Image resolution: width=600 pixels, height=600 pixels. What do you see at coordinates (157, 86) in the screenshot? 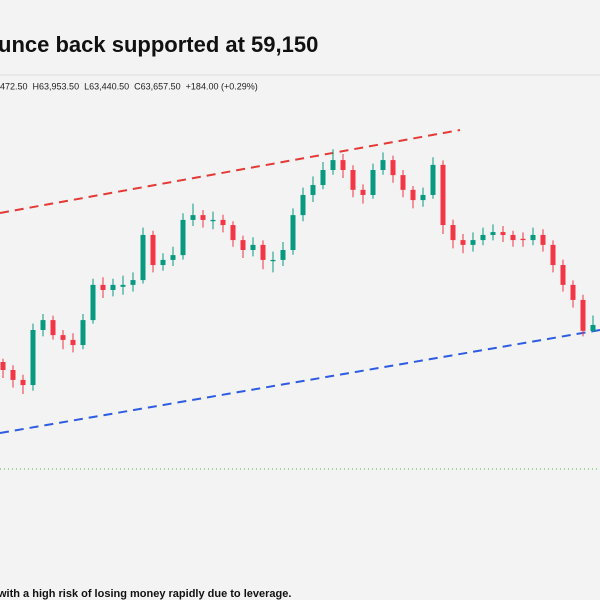
I see `legend-item: C63,657.50` at bounding box center [157, 86].